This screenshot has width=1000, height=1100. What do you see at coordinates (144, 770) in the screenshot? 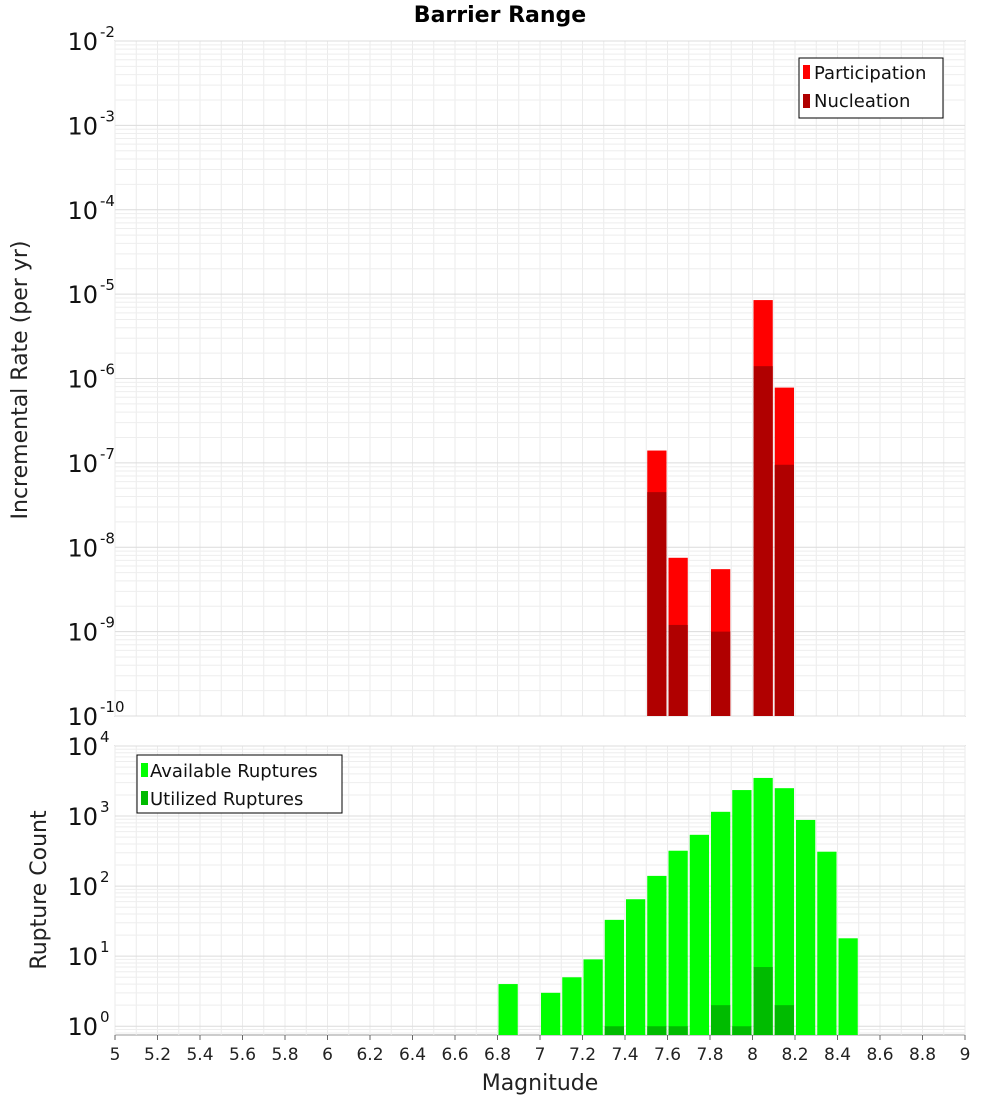
I see `legend-swatch-available` at bounding box center [144, 770].